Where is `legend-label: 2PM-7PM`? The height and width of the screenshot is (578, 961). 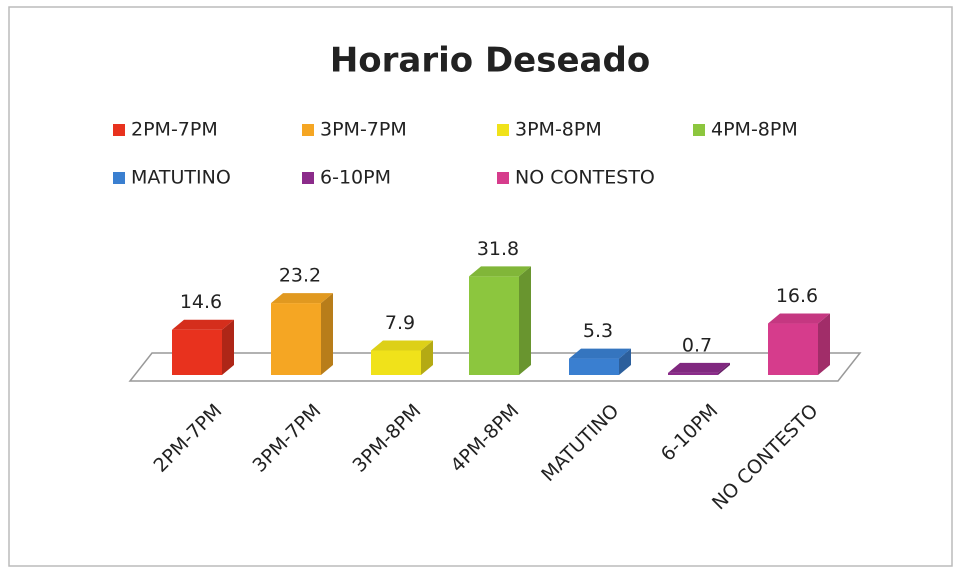 legend-label: 2PM-7PM is located at coordinates (174, 130).